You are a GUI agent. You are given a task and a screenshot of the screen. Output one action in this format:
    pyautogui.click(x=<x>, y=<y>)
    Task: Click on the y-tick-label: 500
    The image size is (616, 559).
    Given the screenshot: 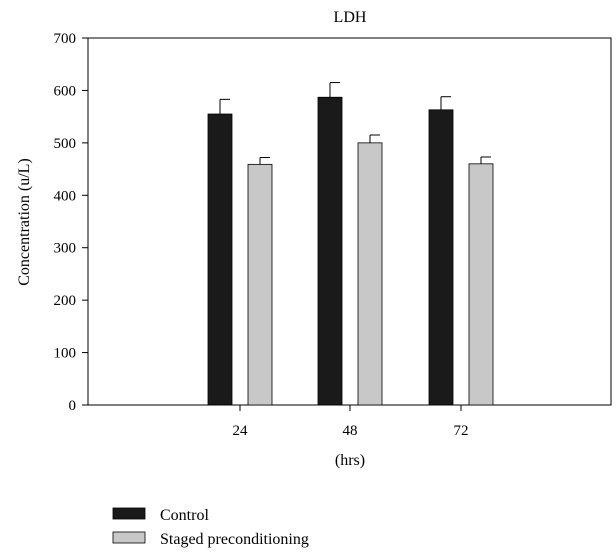 What is the action you would take?
    pyautogui.click(x=65, y=144)
    